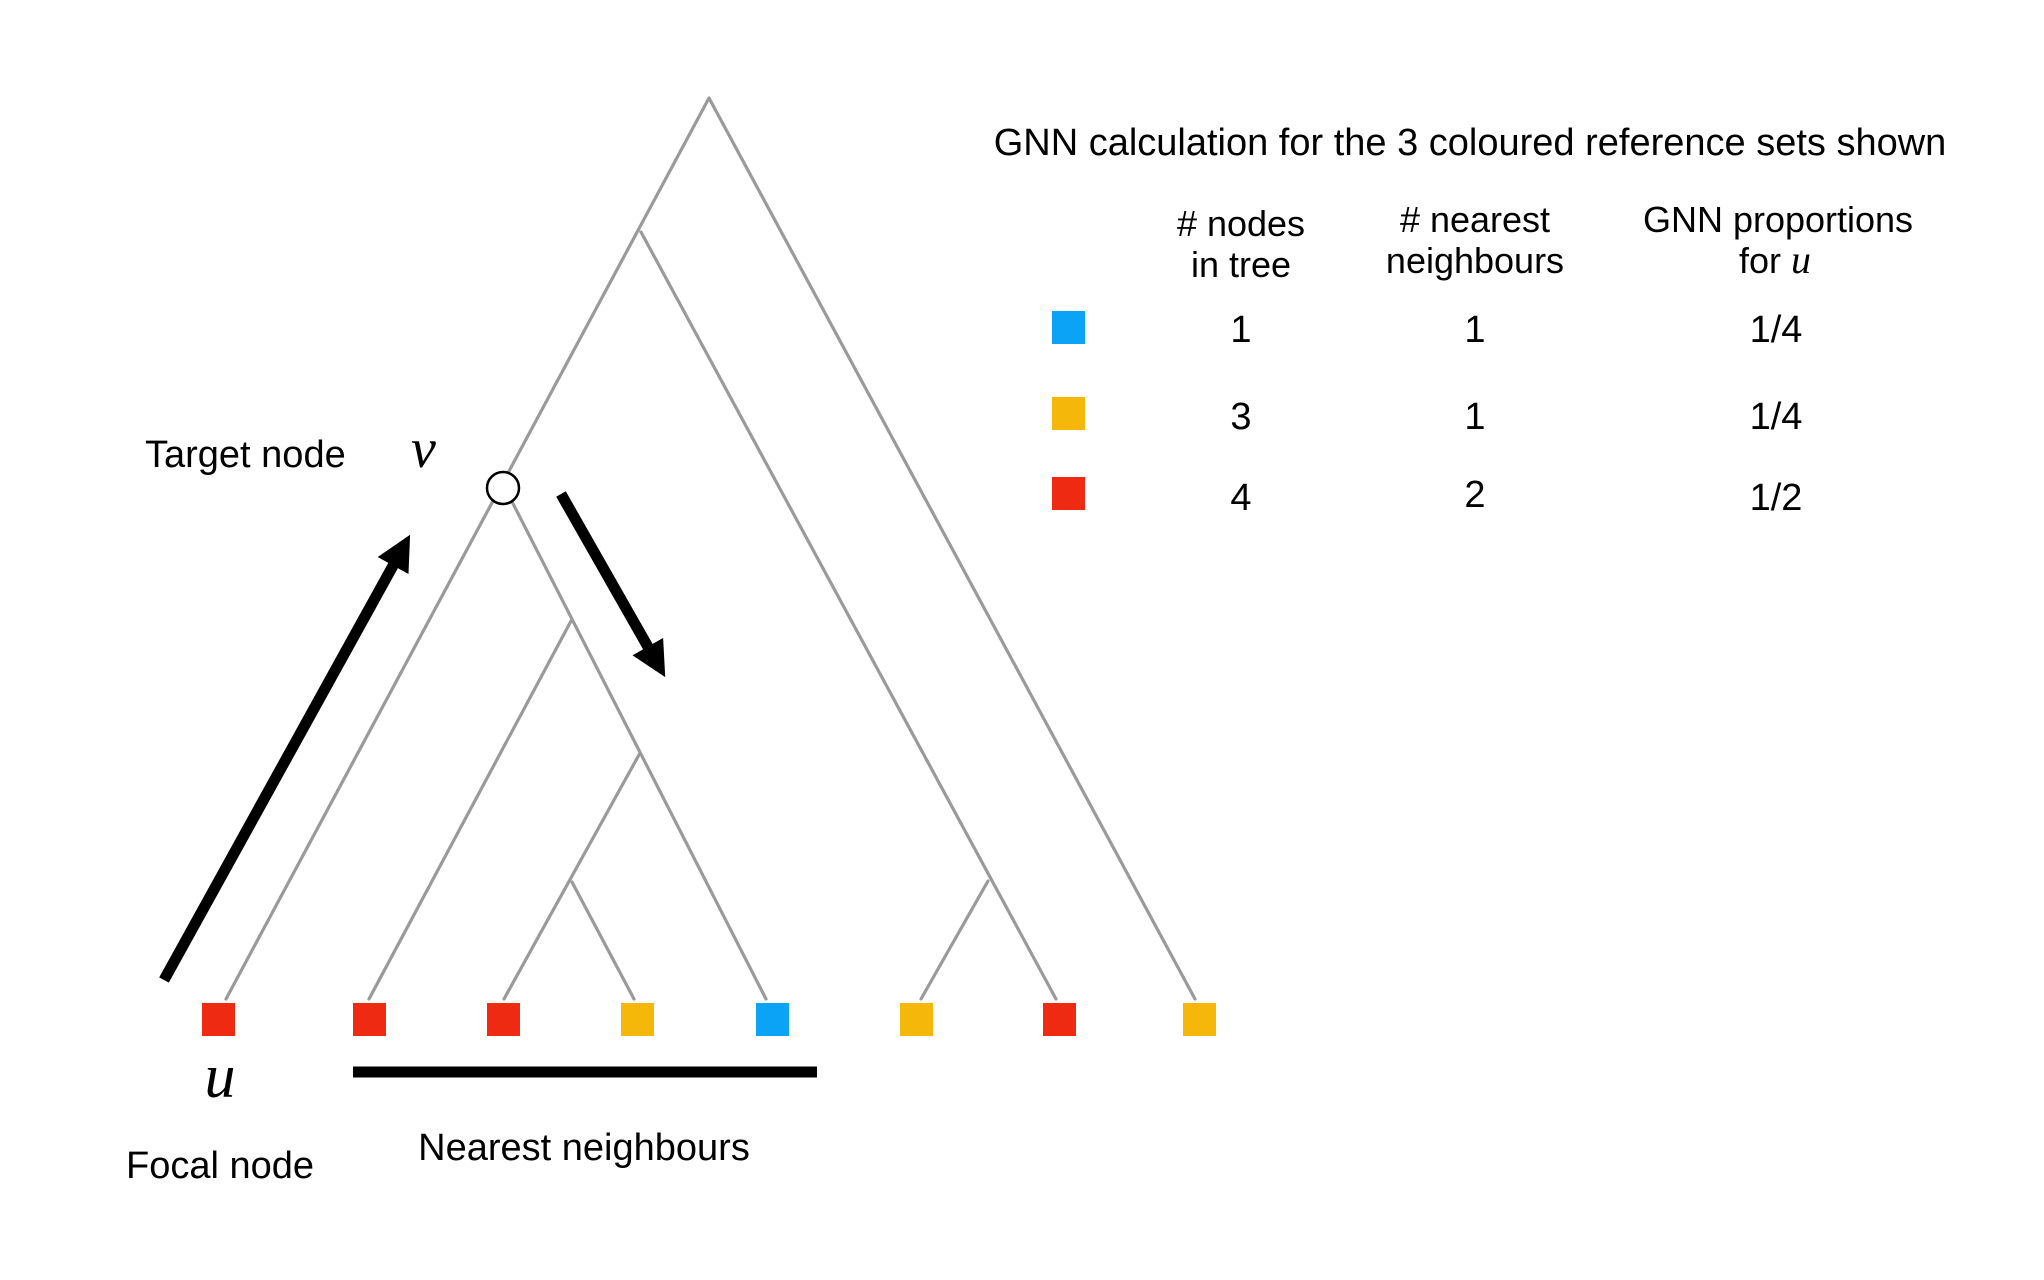 This screenshot has height=1280, width=2044. What do you see at coordinates (572, 876) in the screenshot?
I see `branch-n4-left` at bounding box center [572, 876].